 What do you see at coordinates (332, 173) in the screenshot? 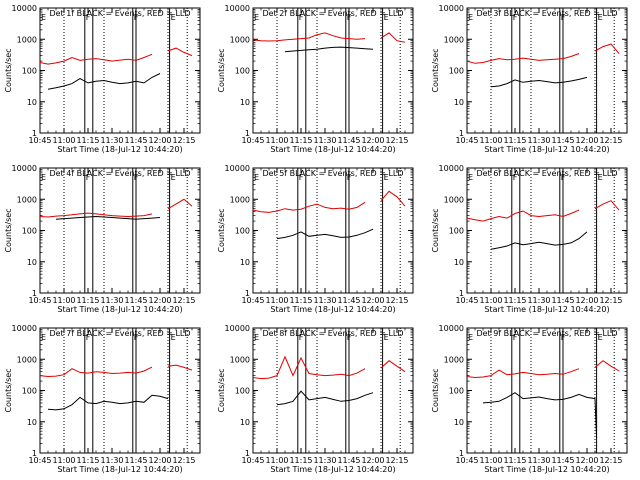
I see `chart-title: Det 5f BLACK = Events, RED = LLD` at bounding box center [332, 173].